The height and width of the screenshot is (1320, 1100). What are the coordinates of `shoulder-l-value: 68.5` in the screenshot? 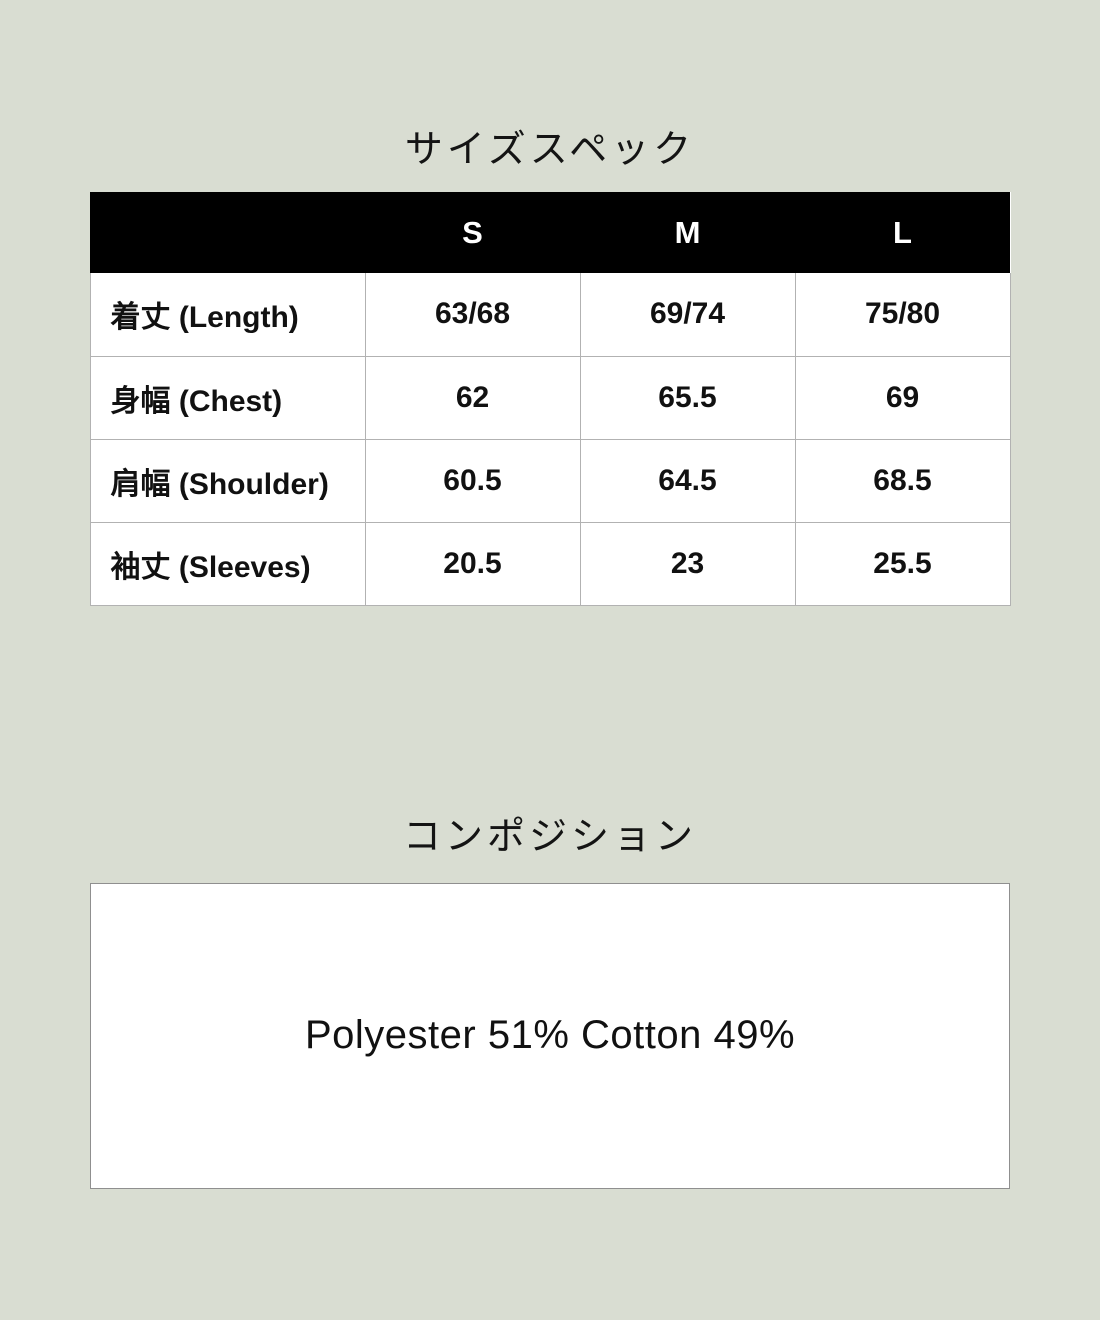 It's located at (902, 480).